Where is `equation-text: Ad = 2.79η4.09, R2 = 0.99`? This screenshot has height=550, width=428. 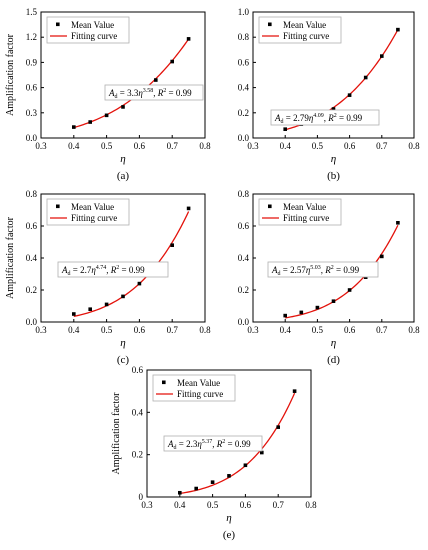
equation-text: Ad = 2.79η4.09, R2 = 0.99 is located at coordinates (318, 119).